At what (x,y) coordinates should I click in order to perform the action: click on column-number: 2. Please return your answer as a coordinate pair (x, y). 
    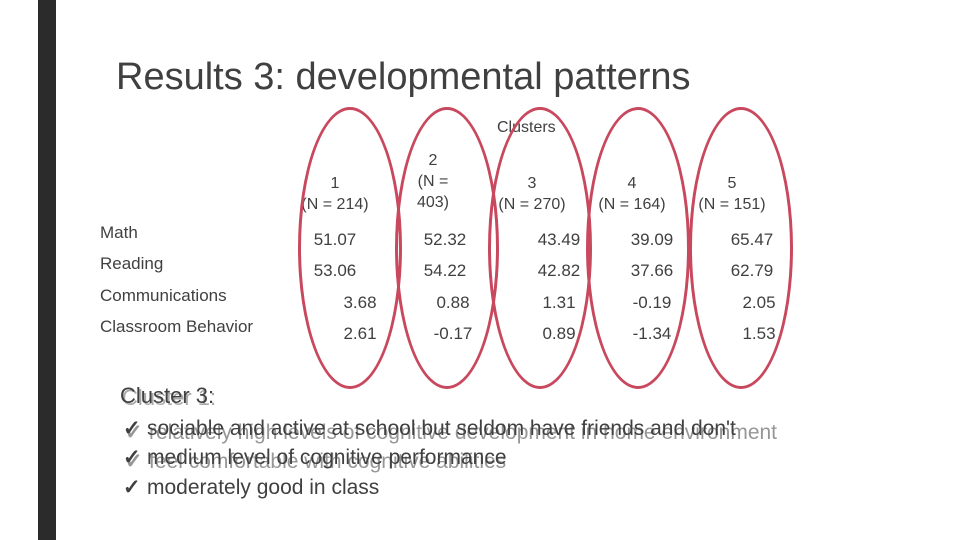
    Looking at the image, I should click on (433, 160).